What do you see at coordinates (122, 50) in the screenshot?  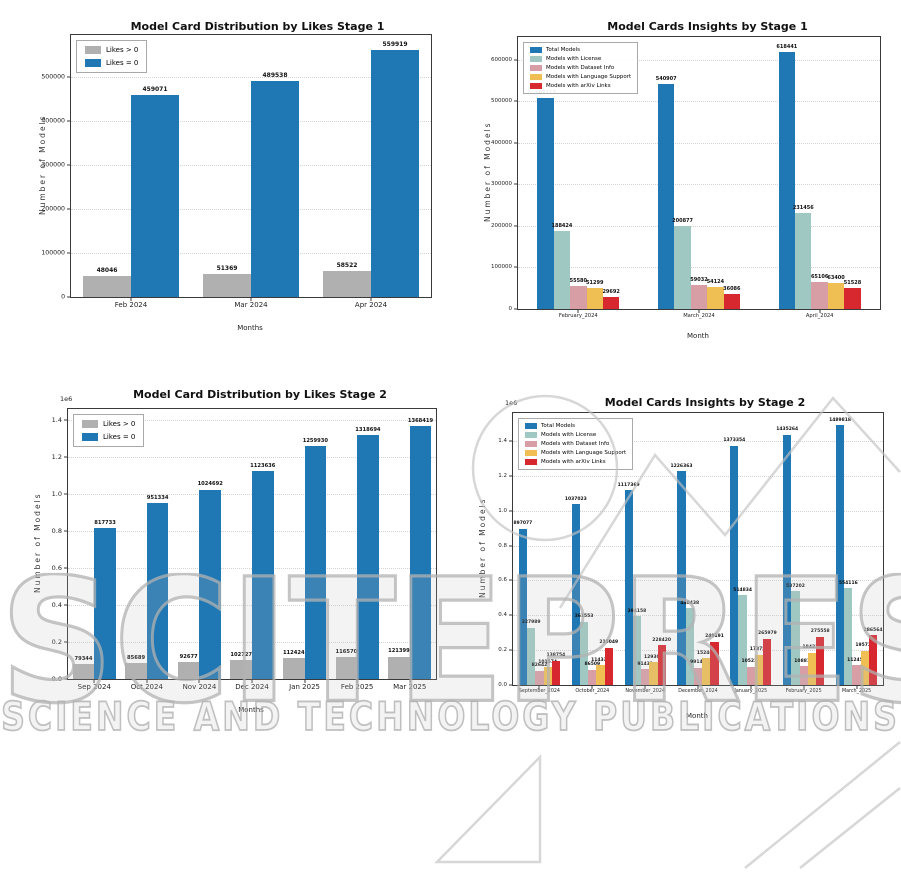 I see `legend-label: Likes > 0` at bounding box center [122, 50].